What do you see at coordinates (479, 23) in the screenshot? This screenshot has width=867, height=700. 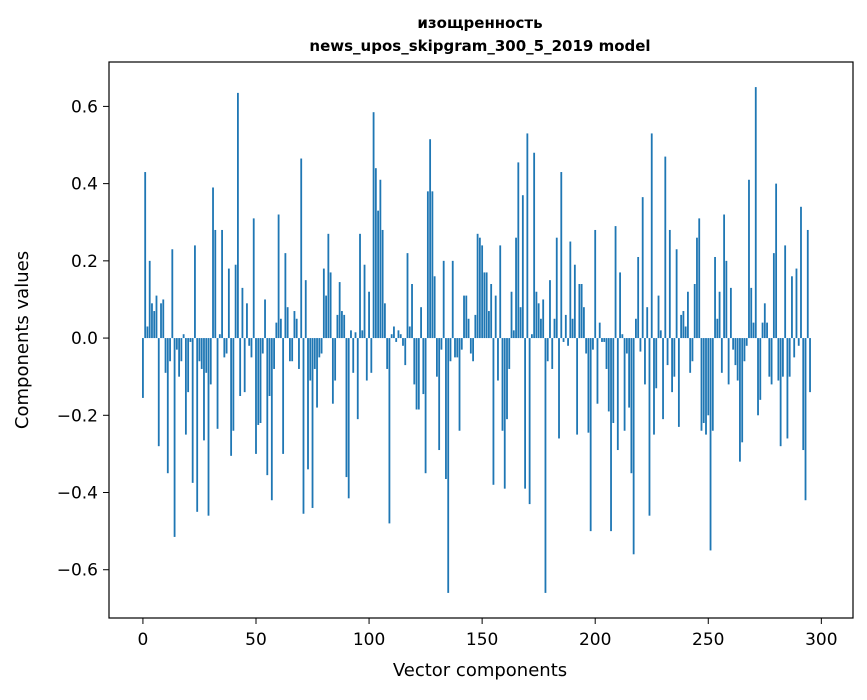 I see `chart-title: изощренность` at bounding box center [479, 23].